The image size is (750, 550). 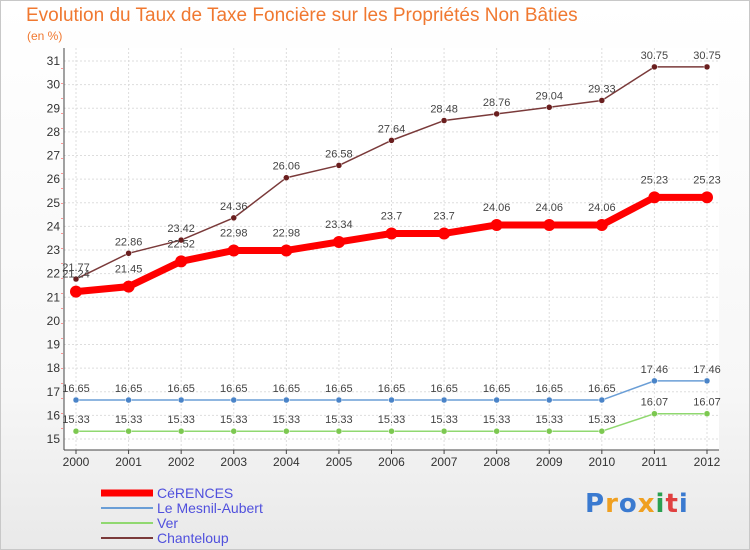 I want to click on y-tick-label: 26, so click(x=54, y=179).